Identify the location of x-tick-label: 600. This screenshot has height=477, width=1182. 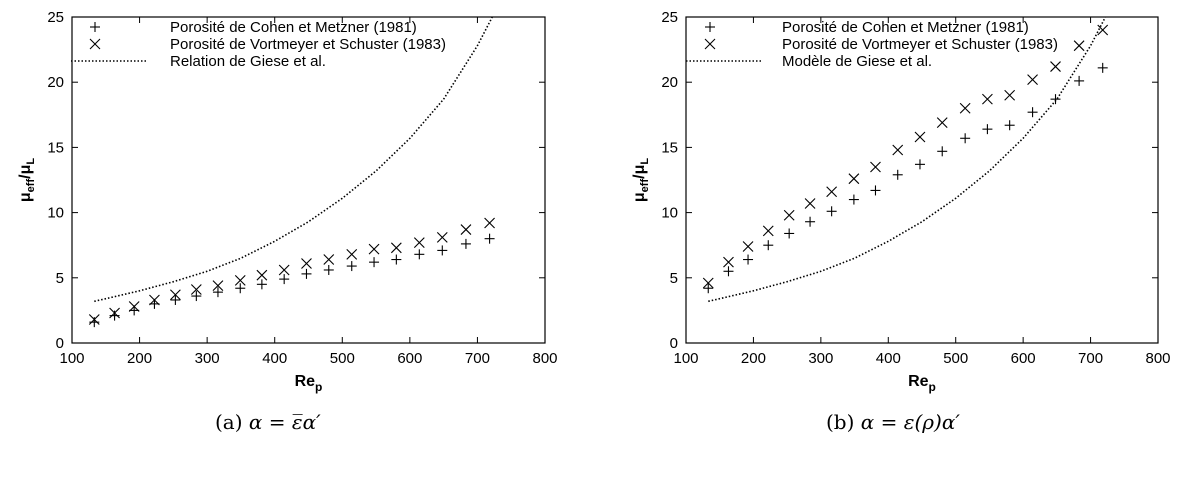
(1023, 358).